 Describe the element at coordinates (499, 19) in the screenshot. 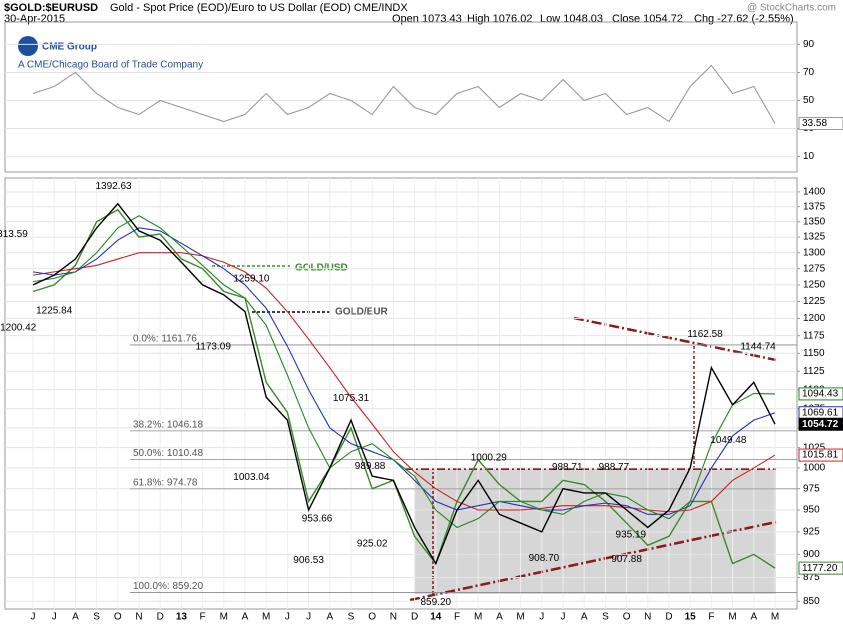

I see `high: High 1076.02` at that location.